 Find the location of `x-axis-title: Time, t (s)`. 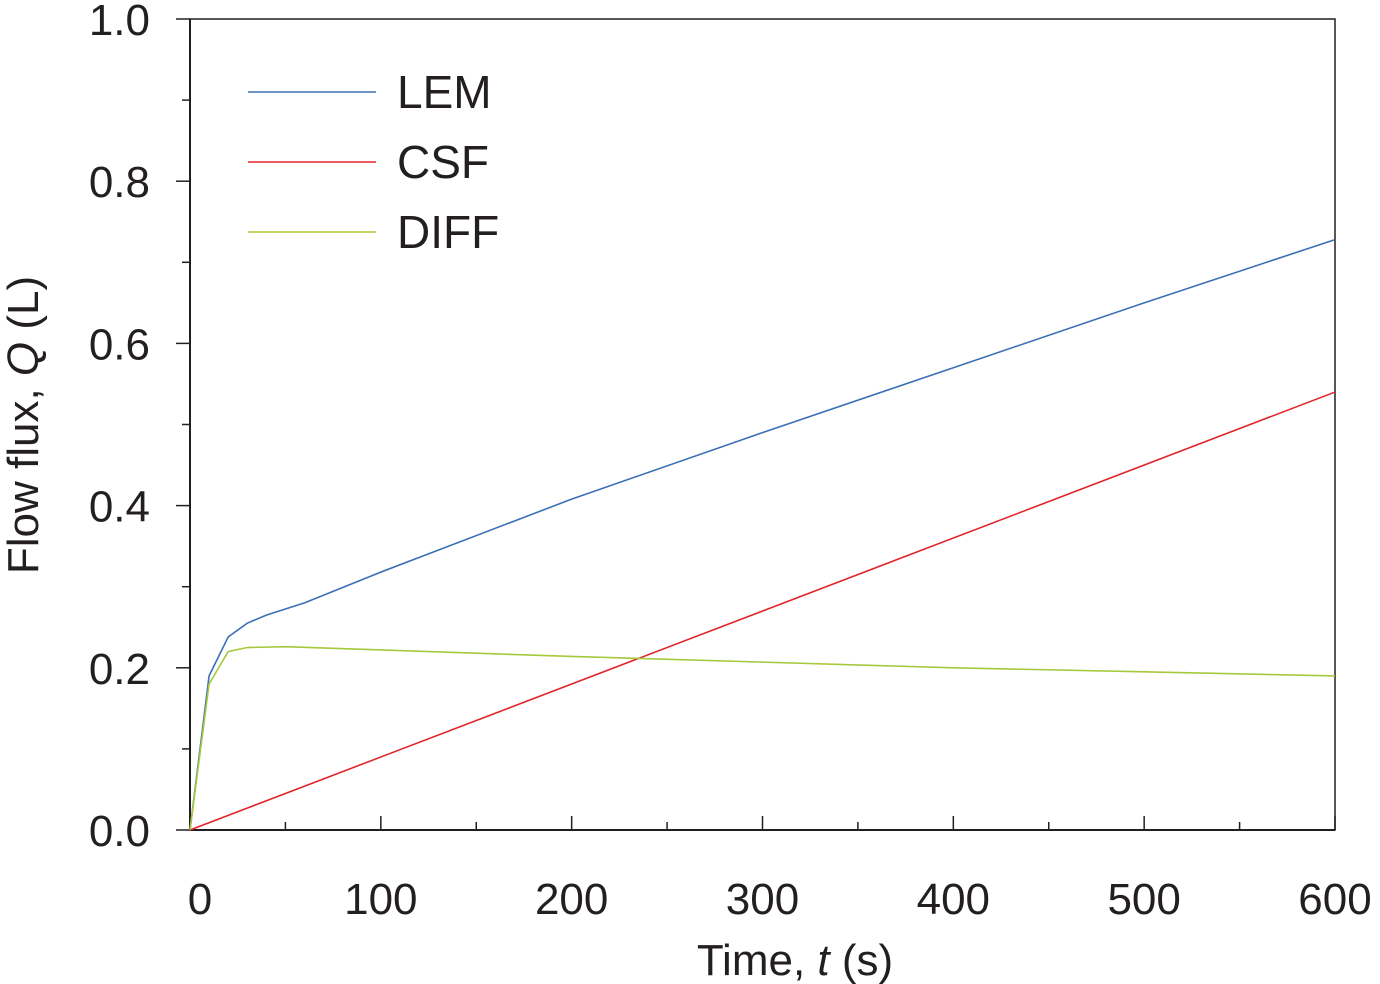

x-axis-title: Time, t (s) is located at coordinates (795, 960).